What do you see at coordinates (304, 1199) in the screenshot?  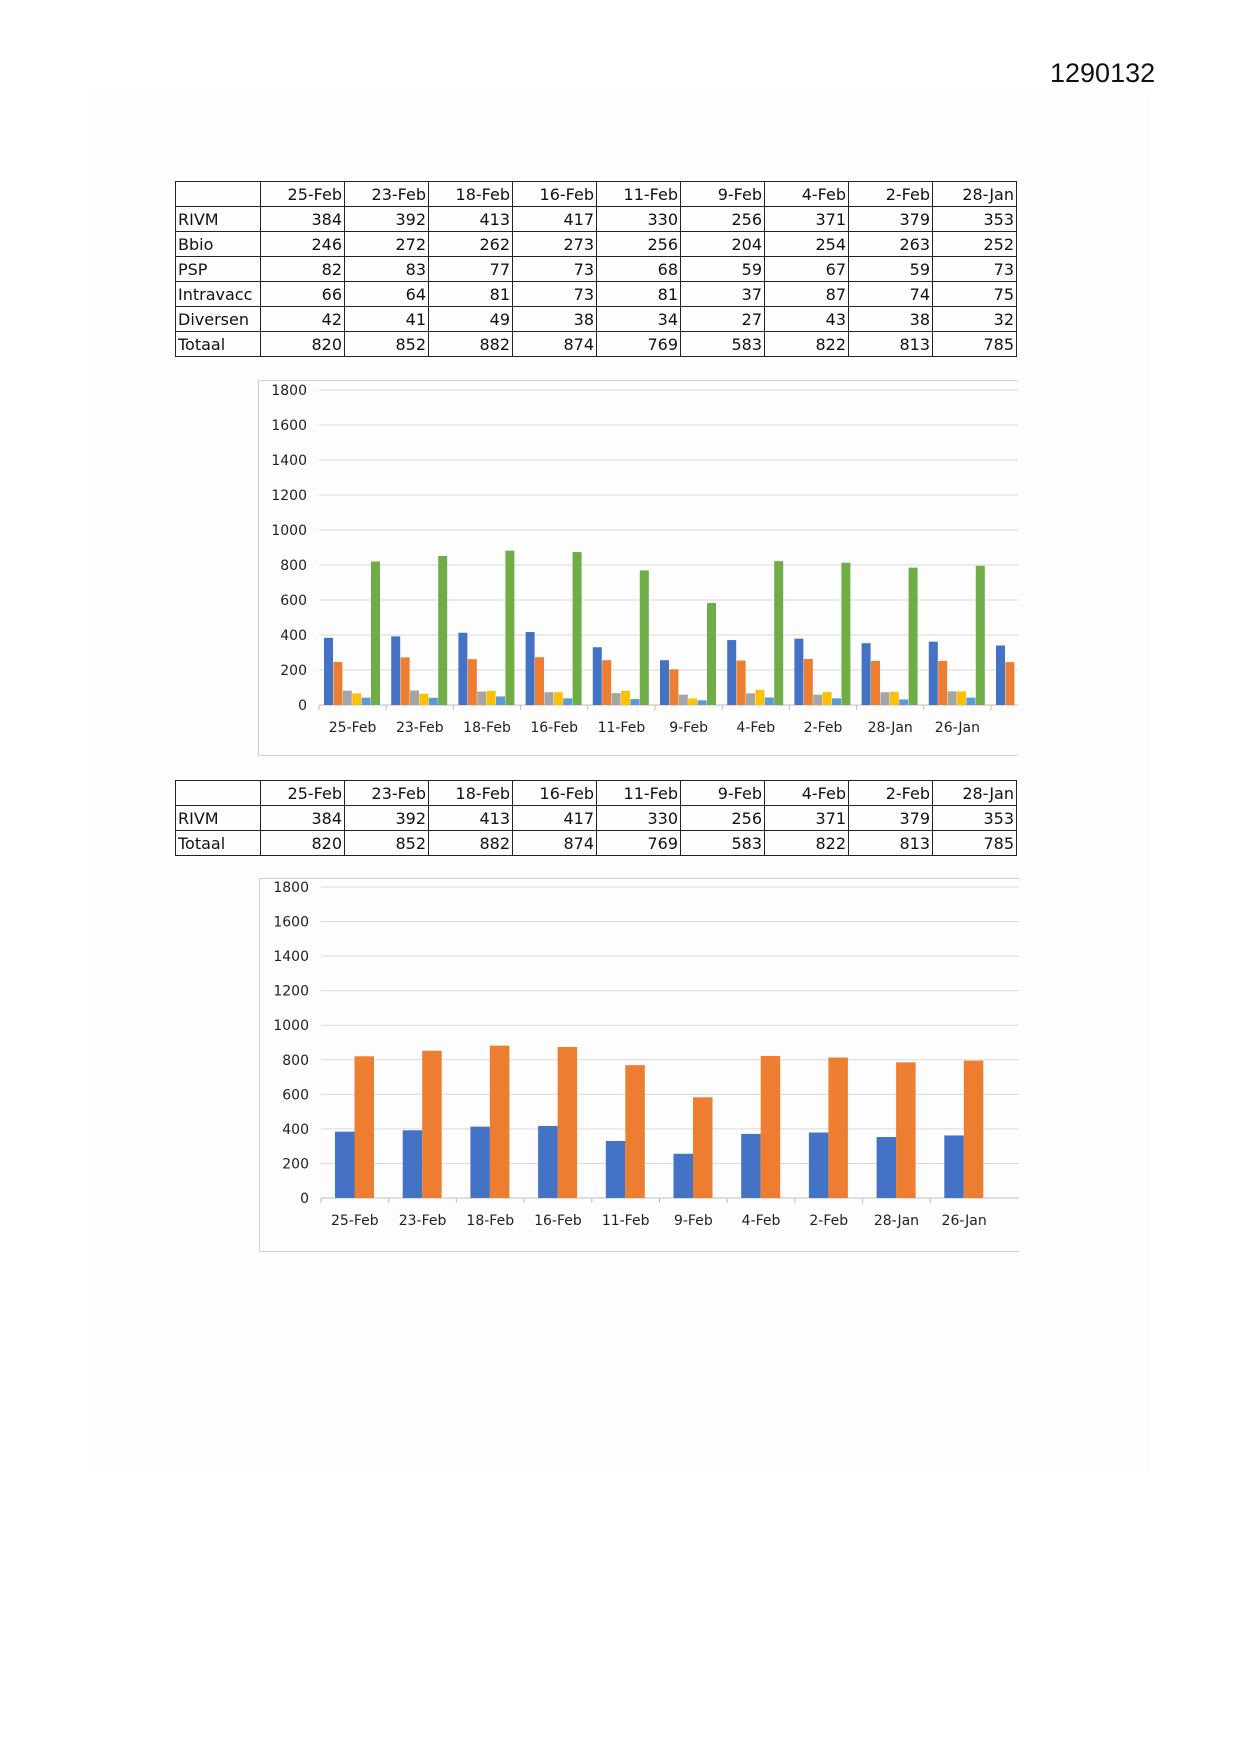 I see `y-tick-label: 0` at bounding box center [304, 1199].